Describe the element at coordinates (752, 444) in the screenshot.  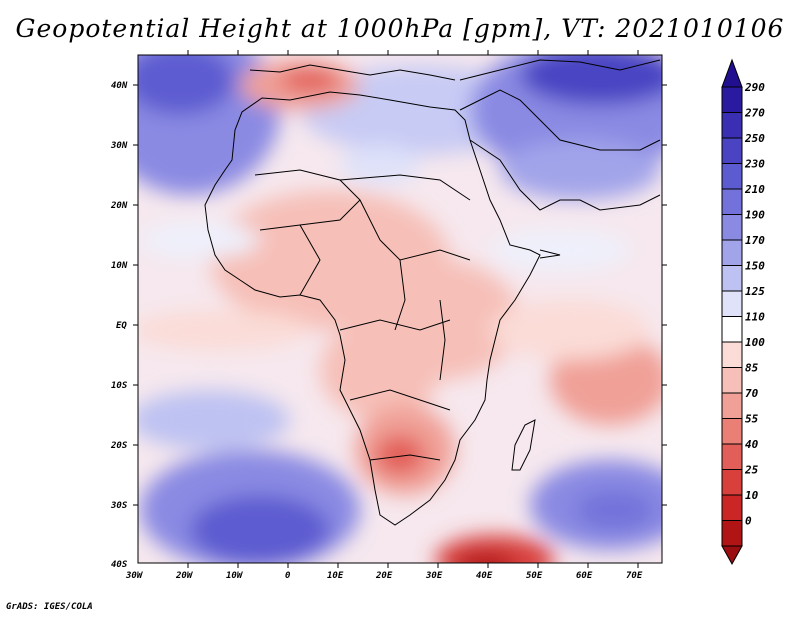
I see `colorbar-label: 40` at that location.